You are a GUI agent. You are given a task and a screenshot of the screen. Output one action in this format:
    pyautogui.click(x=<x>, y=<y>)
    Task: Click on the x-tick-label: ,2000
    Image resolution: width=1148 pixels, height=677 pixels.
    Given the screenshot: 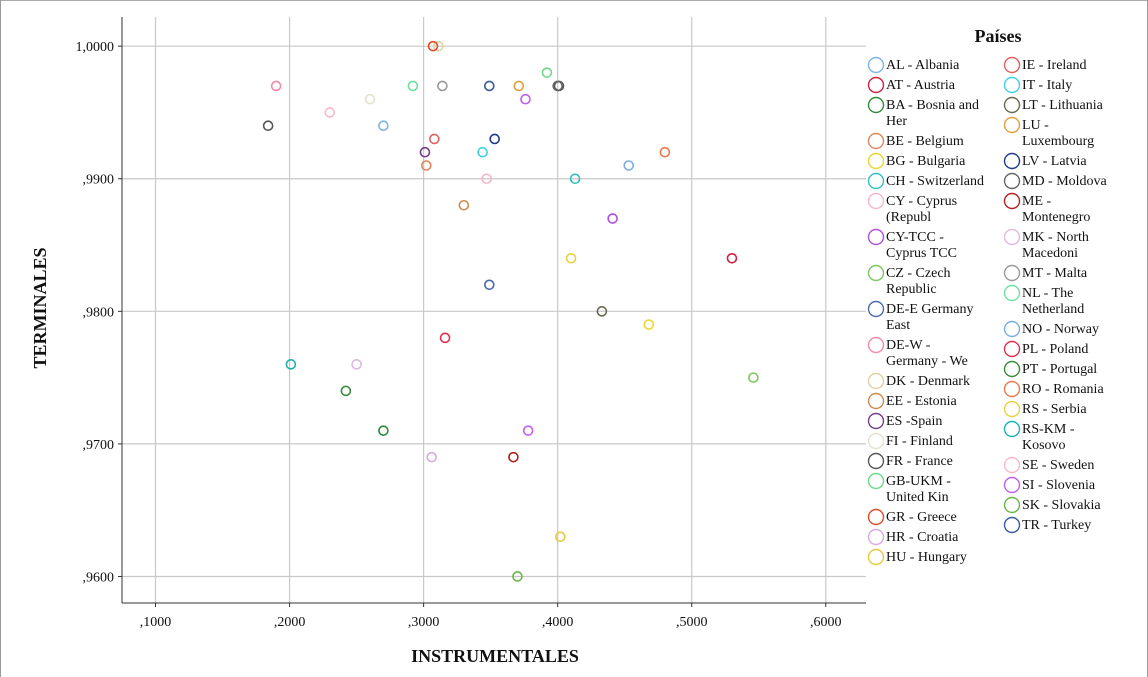 What is the action you would take?
    pyautogui.click(x=290, y=622)
    